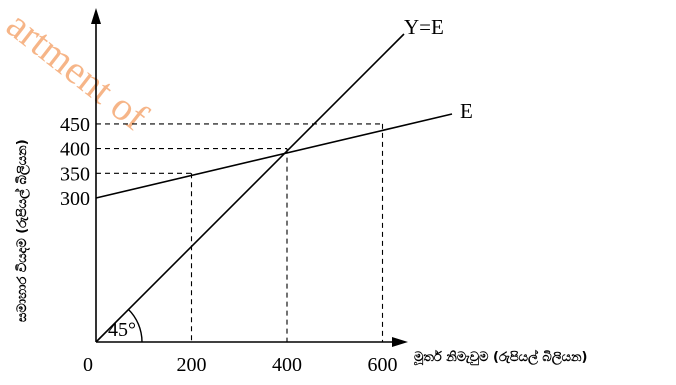 The height and width of the screenshot is (385, 676). Describe the element at coordinates (383, 365) in the screenshot. I see `x-tick-label: 600` at that location.